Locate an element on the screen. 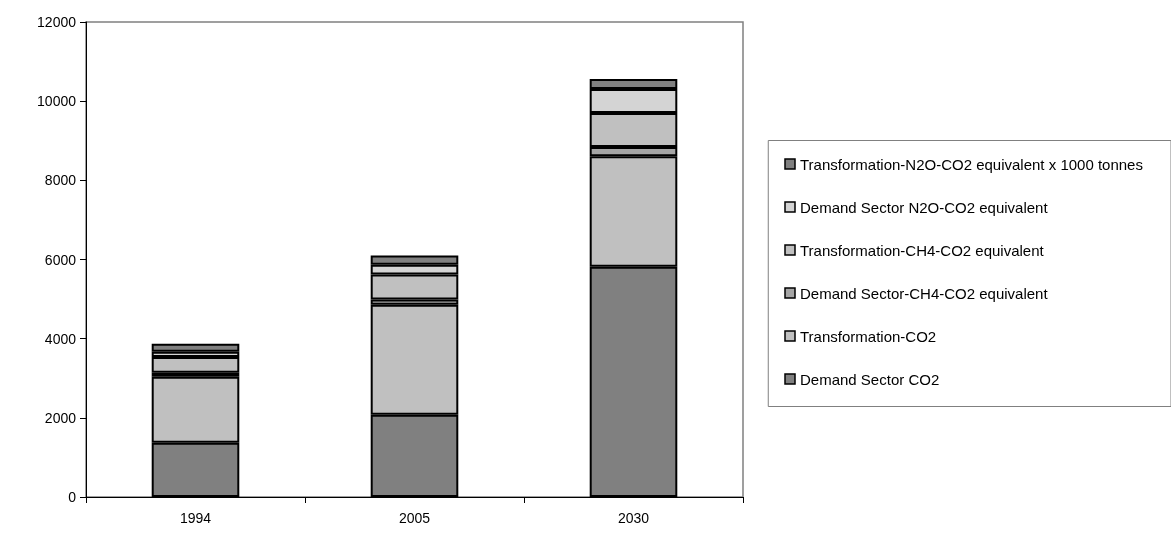 The height and width of the screenshot is (543, 1171). x-tick-label: 2005 is located at coordinates (414, 518).